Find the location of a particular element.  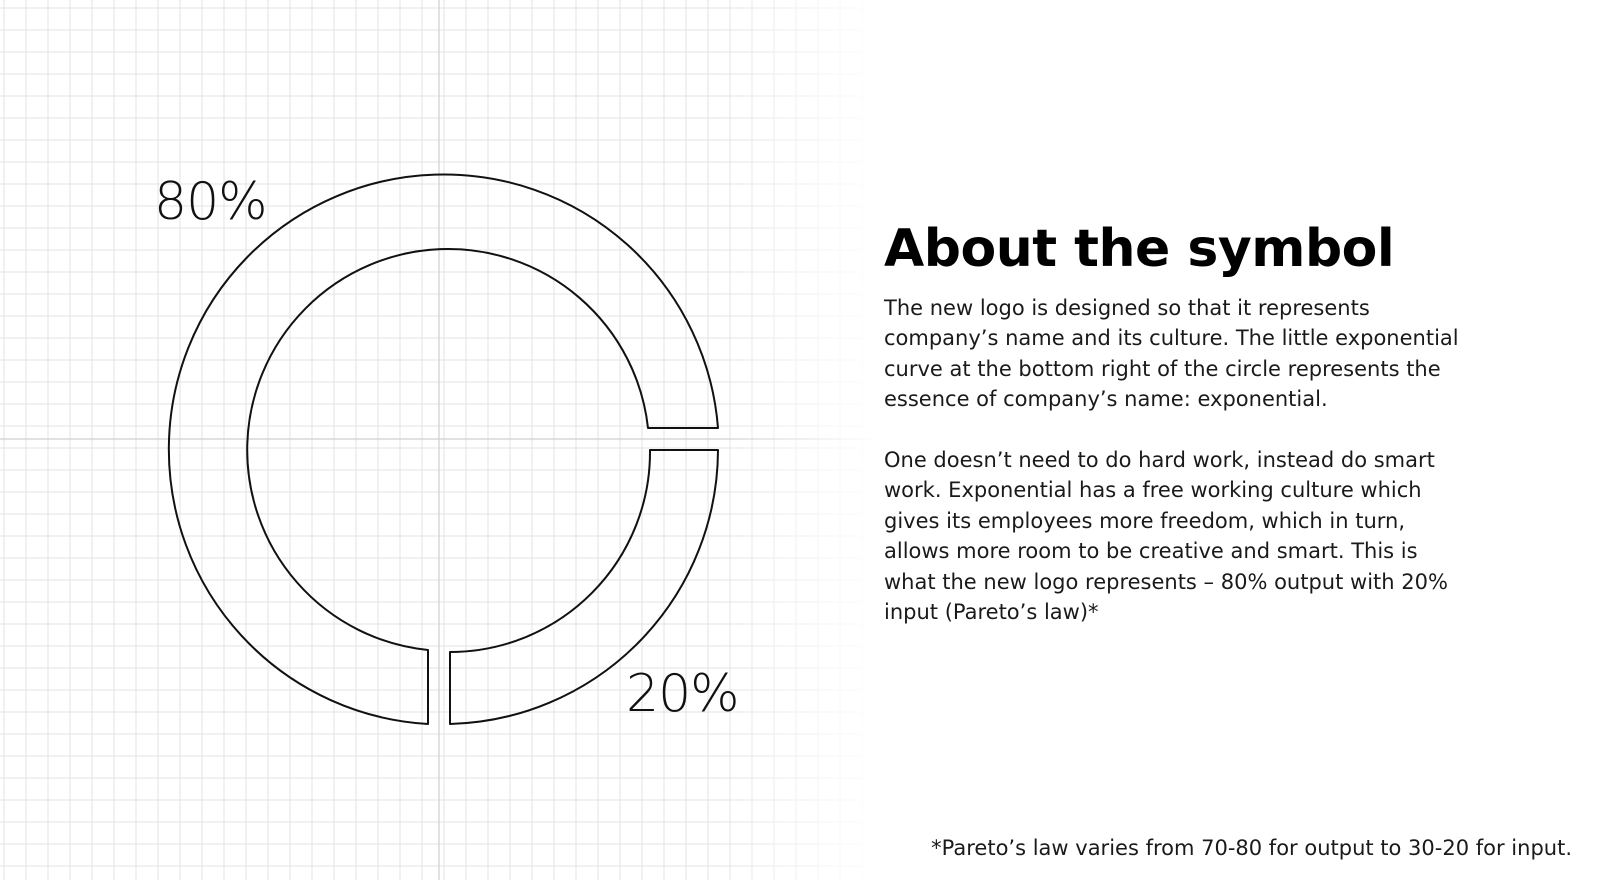

label-20-percent: 20% is located at coordinates (683, 694).